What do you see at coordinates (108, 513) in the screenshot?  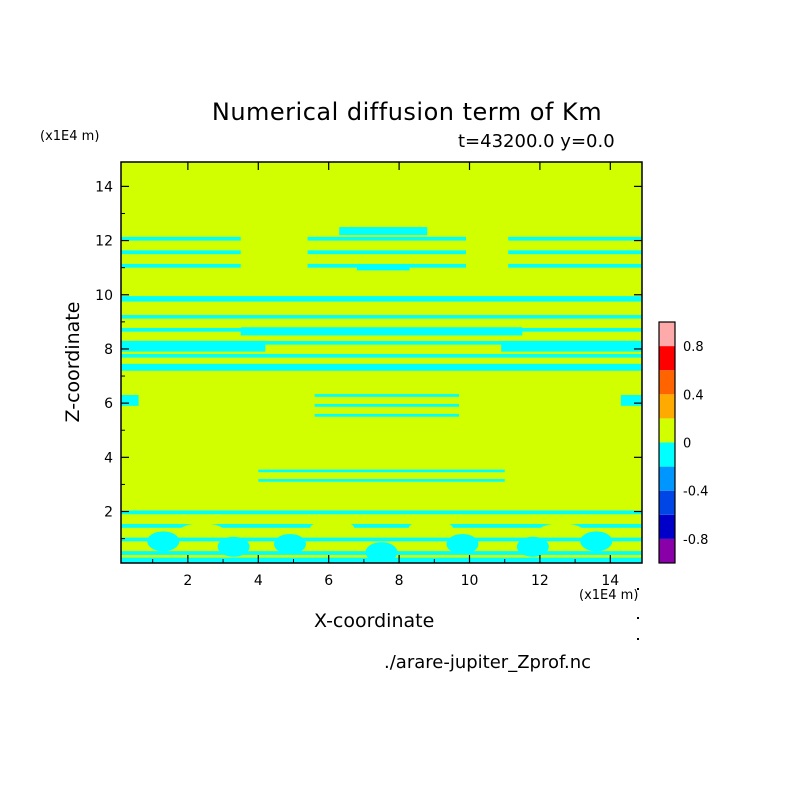 I see `y-tick-label: 2` at bounding box center [108, 513].